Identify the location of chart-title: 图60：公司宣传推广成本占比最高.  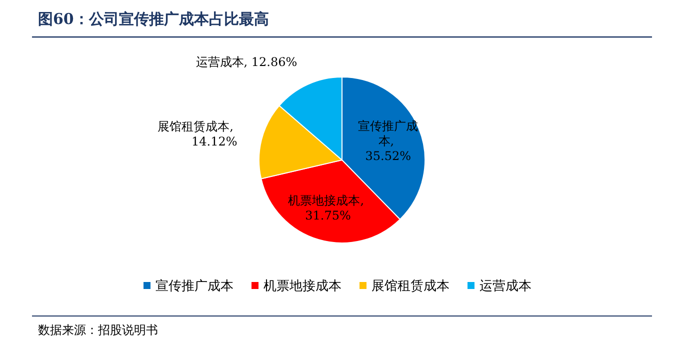
(153, 19).